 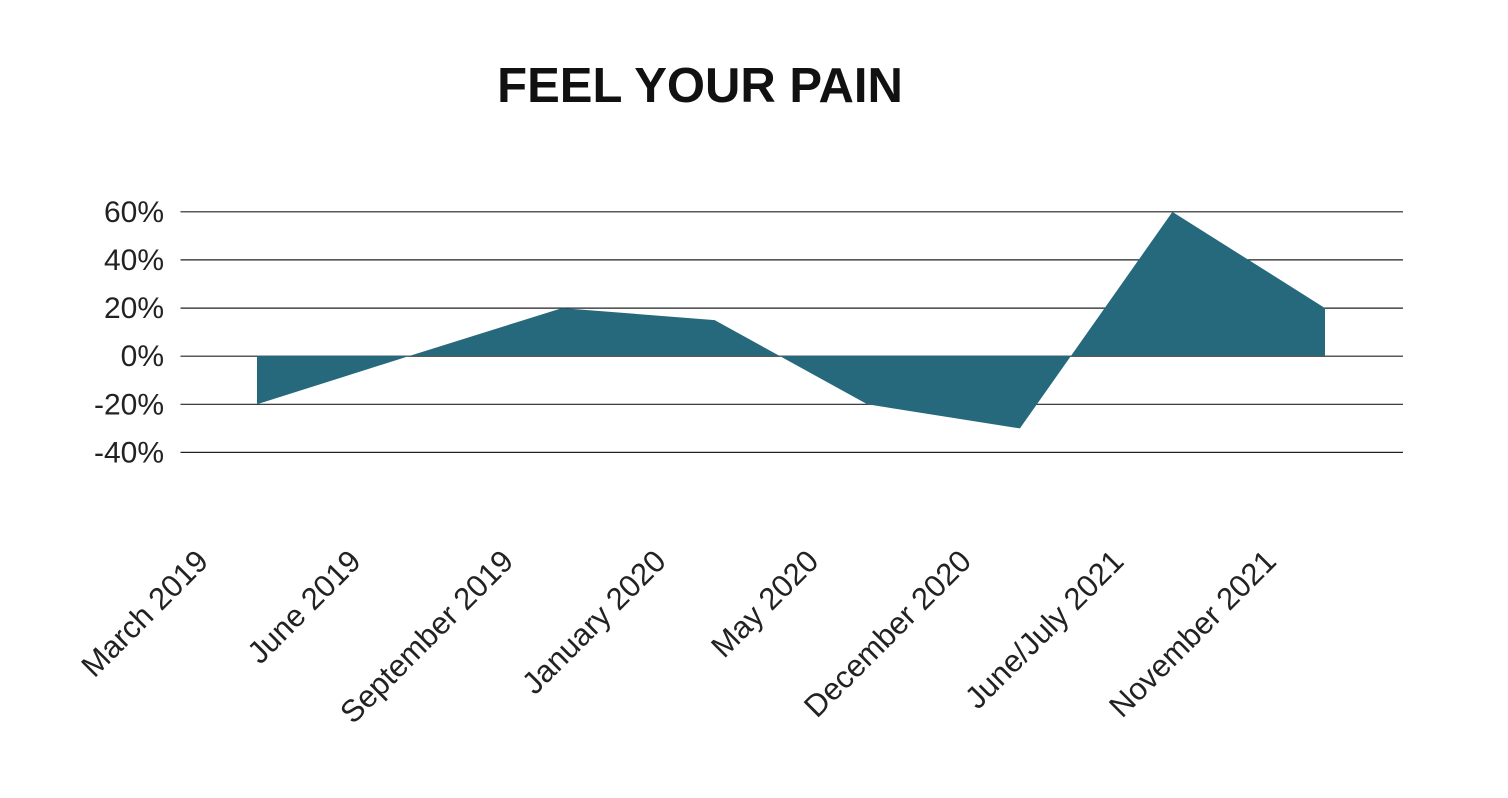 What do you see at coordinates (129, 404) in the screenshot?
I see `svg-text: -20%` at bounding box center [129, 404].